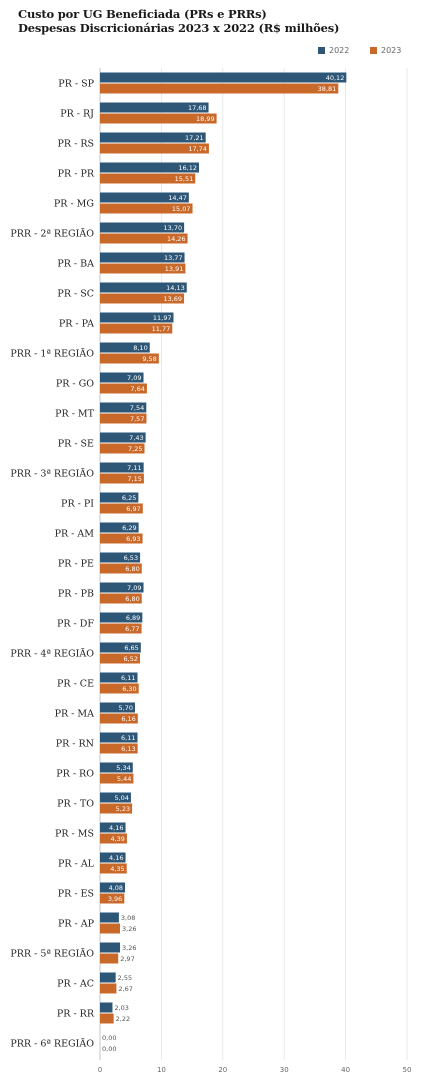 The image size is (424, 1080). I want to click on data-label-2022: 6,29, so click(129, 528).